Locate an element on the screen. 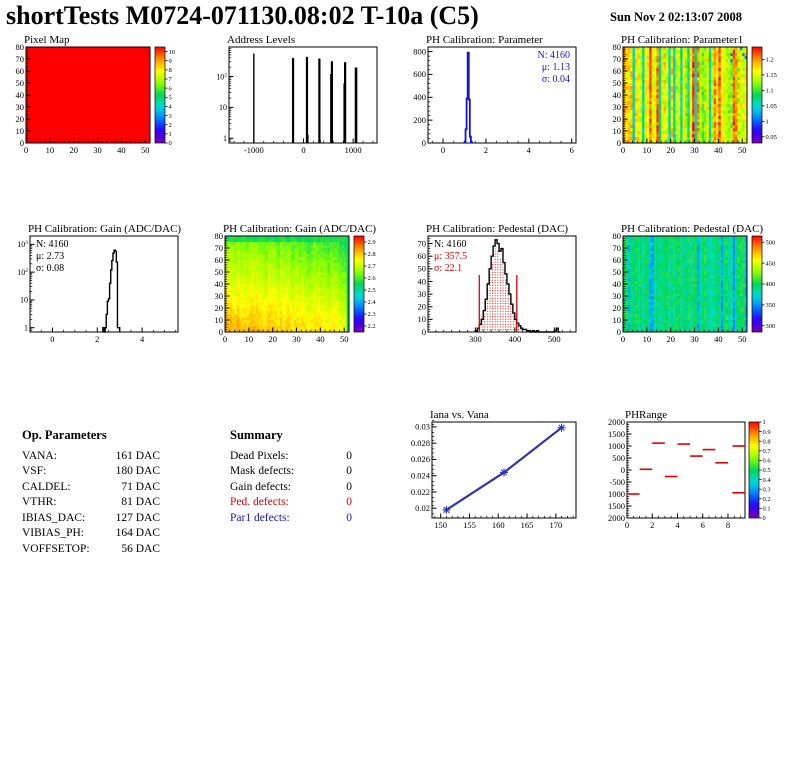 The height and width of the screenshot is (772, 796). summary-row: Par1 defects: 0 is located at coordinates (291, 519).